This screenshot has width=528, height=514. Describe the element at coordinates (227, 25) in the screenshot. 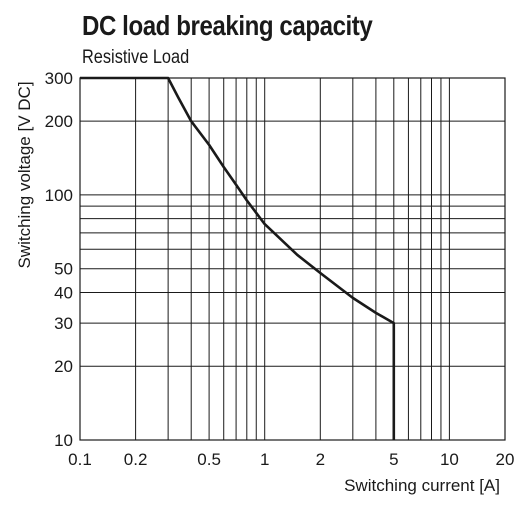

I see `chart-title: DC load breaking capacity` at that location.